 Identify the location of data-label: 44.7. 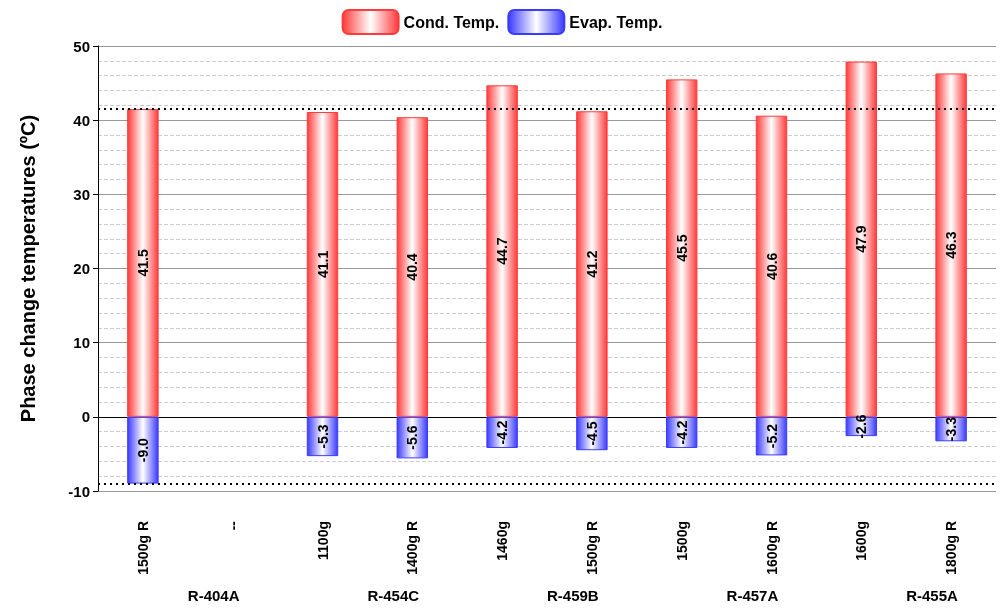
(502, 251).